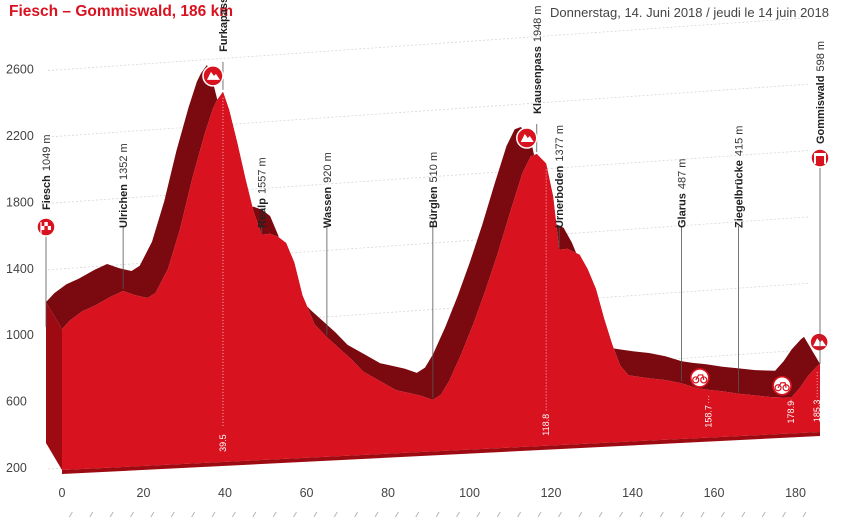  What do you see at coordinates (739, 194) in the screenshot?
I see `place-name: Ziegelbrücke` at bounding box center [739, 194].